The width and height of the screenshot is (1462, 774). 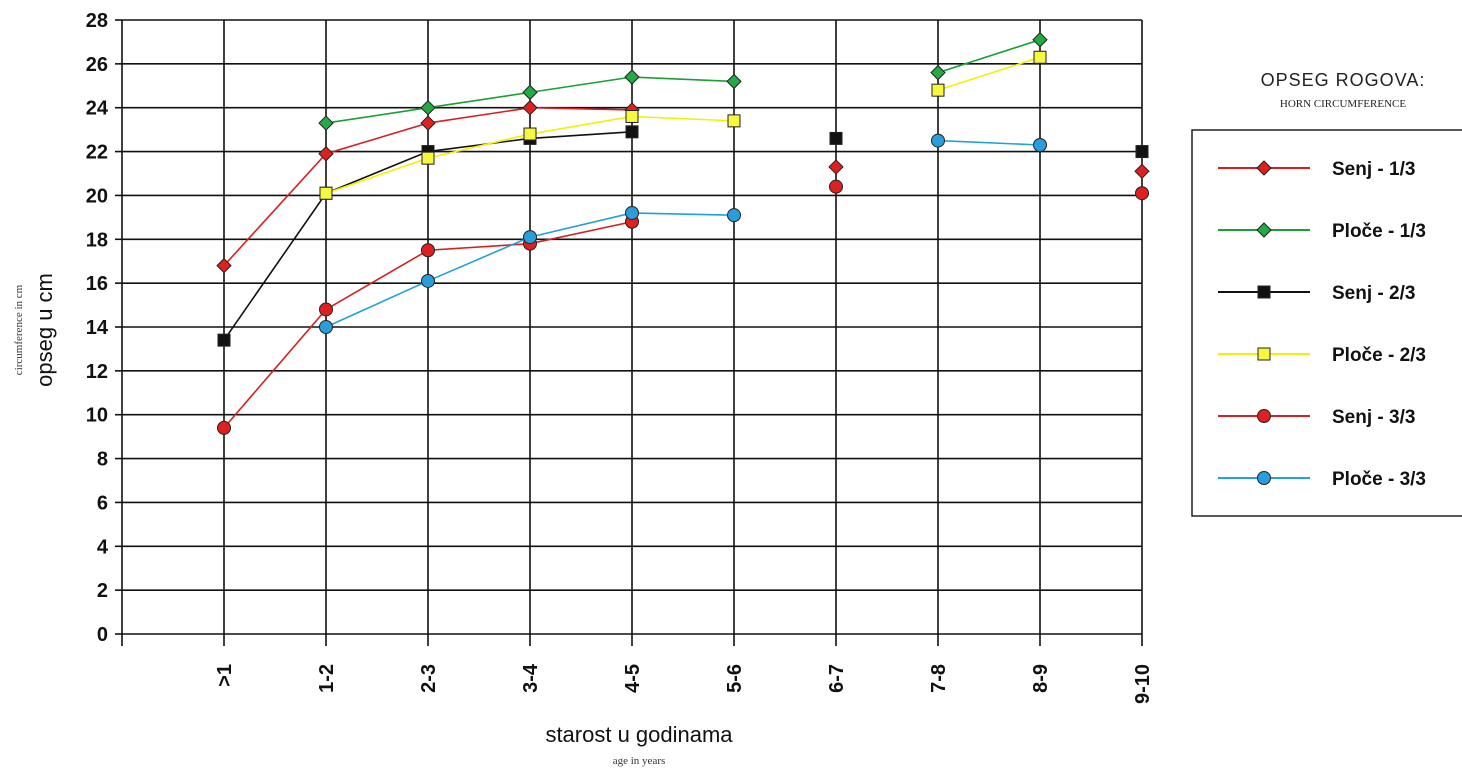 I want to click on chart-title: OPSEG ROGOVA:, so click(x=1343, y=80).